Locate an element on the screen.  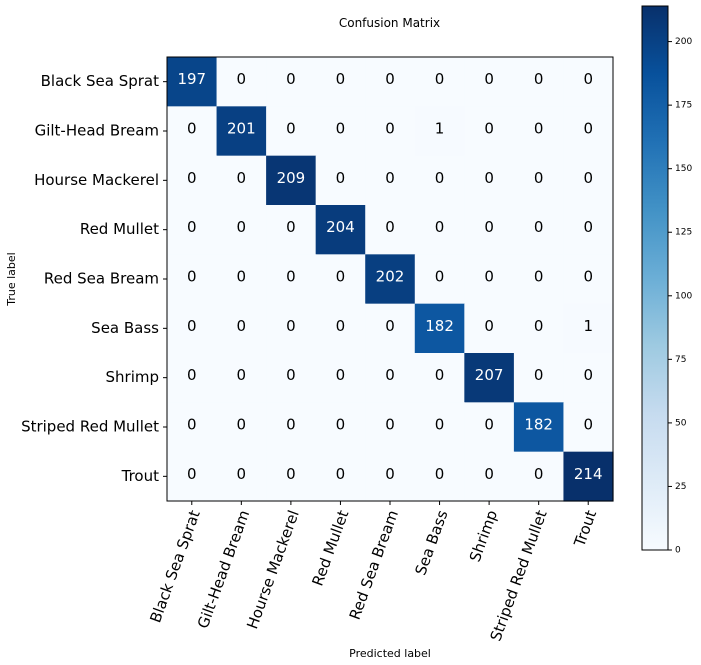
cell-value-label: 202 is located at coordinates (390, 277).